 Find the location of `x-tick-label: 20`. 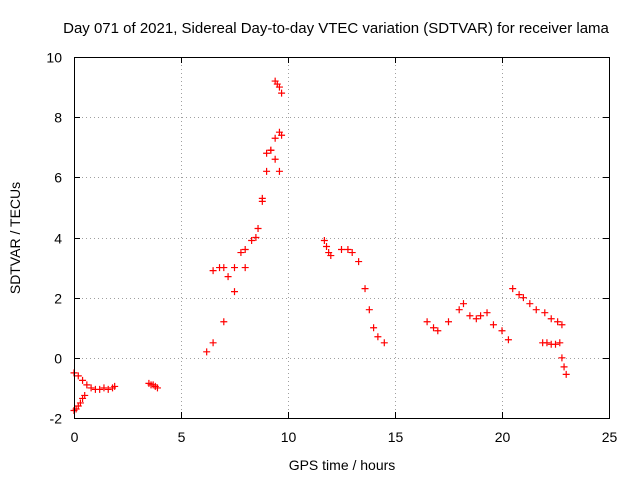

x-tick-label: 20 is located at coordinates (503, 437).